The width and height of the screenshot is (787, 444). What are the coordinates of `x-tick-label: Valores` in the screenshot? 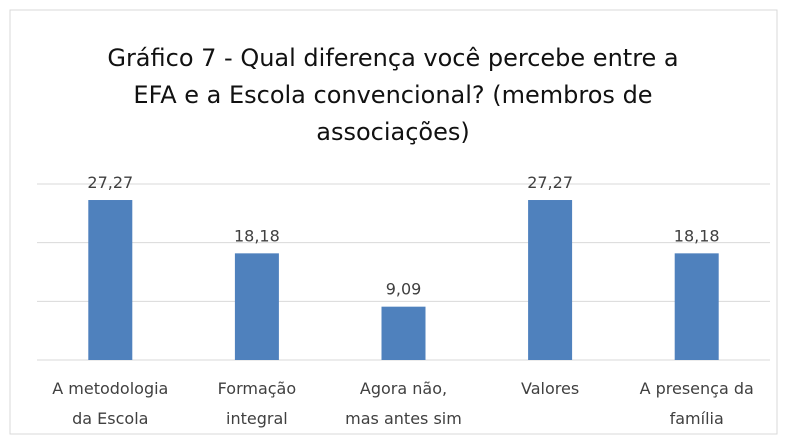 It's located at (550, 388).